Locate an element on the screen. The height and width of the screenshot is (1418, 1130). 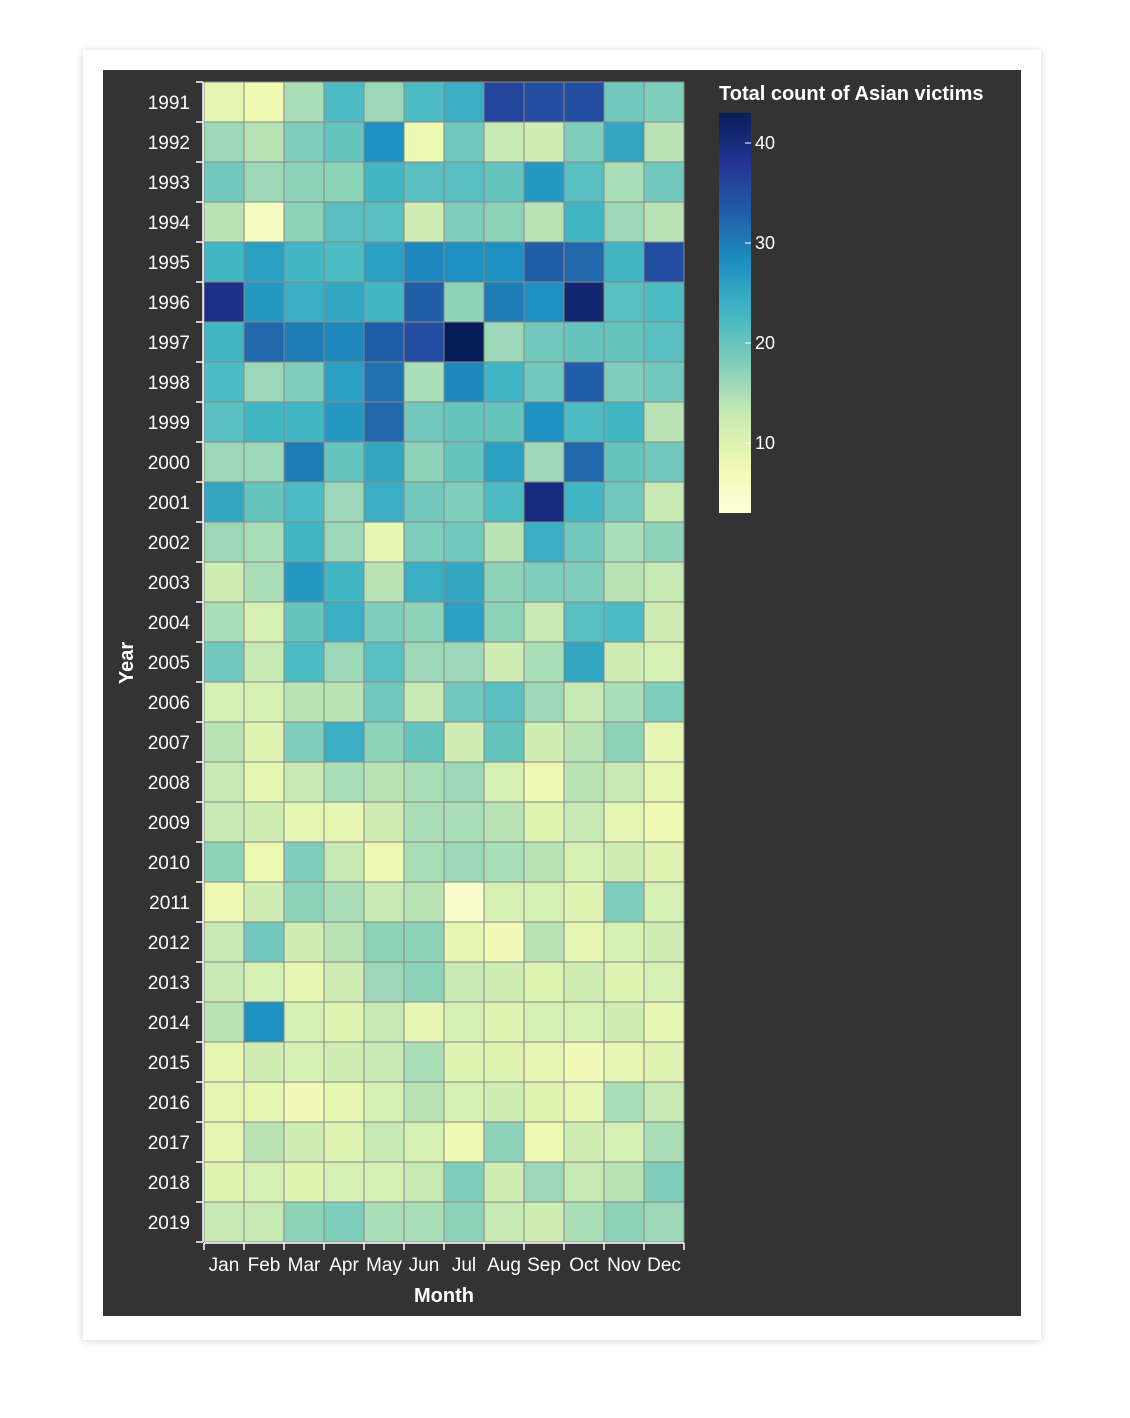
y-tick-label: 2009 is located at coordinates (169, 823).